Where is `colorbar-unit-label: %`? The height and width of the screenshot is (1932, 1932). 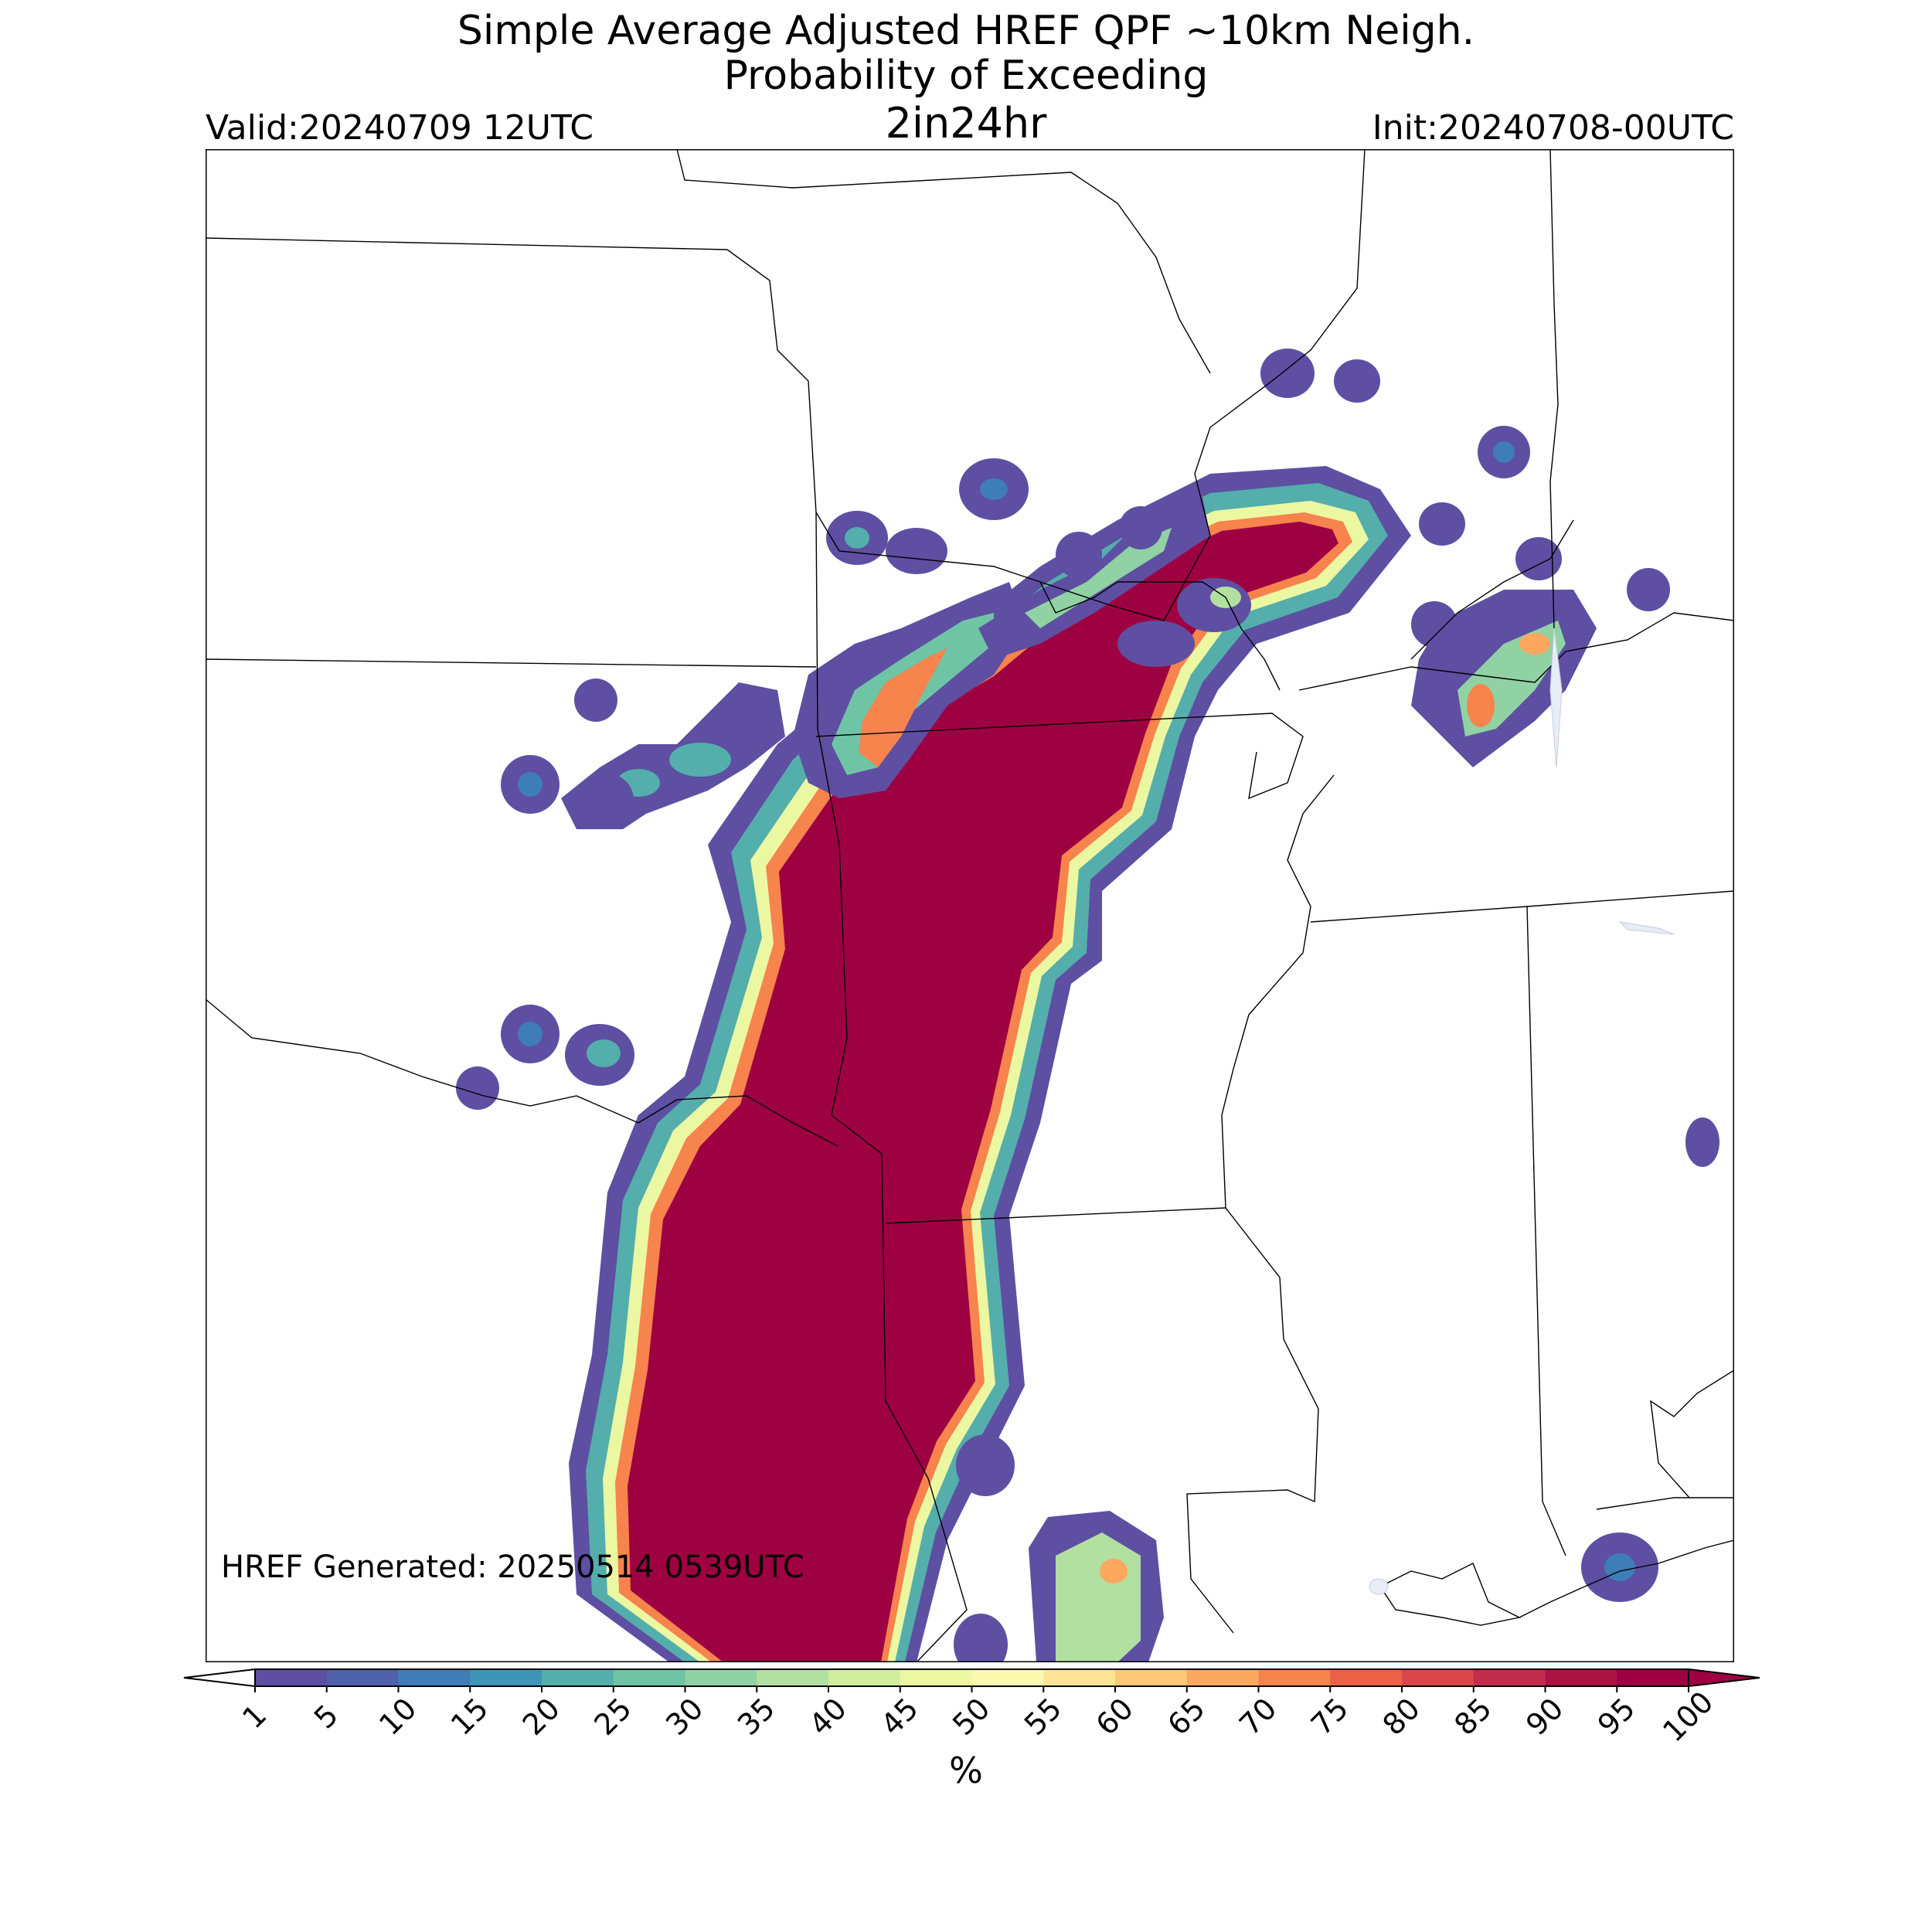 colorbar-unit-label: % is located at coordinates (966, 1771).